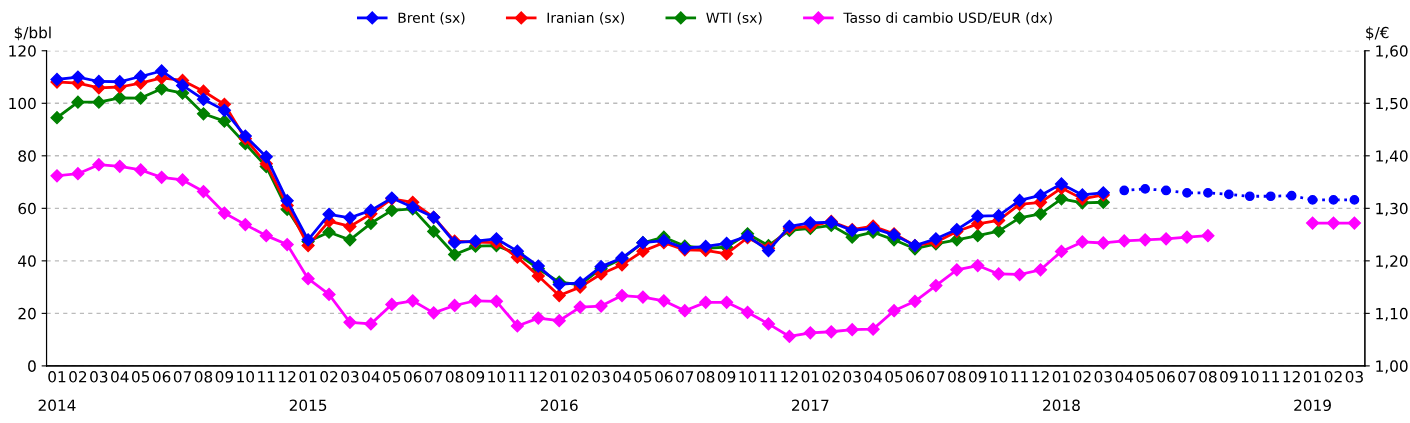 The height and width of the screenshot is (423, 1410). I want to click on legend-label: WTI (sx), so click(734, 18).